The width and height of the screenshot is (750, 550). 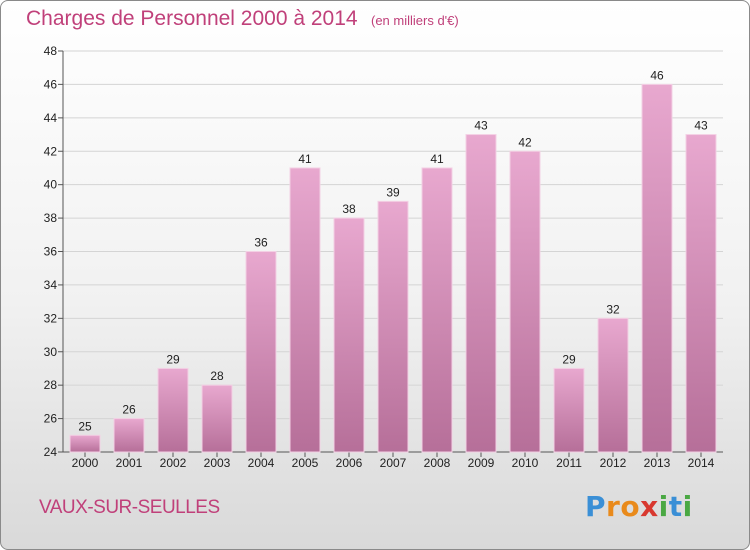 I want to click on x-tick-label: 2010, so click(x=525, y=463).